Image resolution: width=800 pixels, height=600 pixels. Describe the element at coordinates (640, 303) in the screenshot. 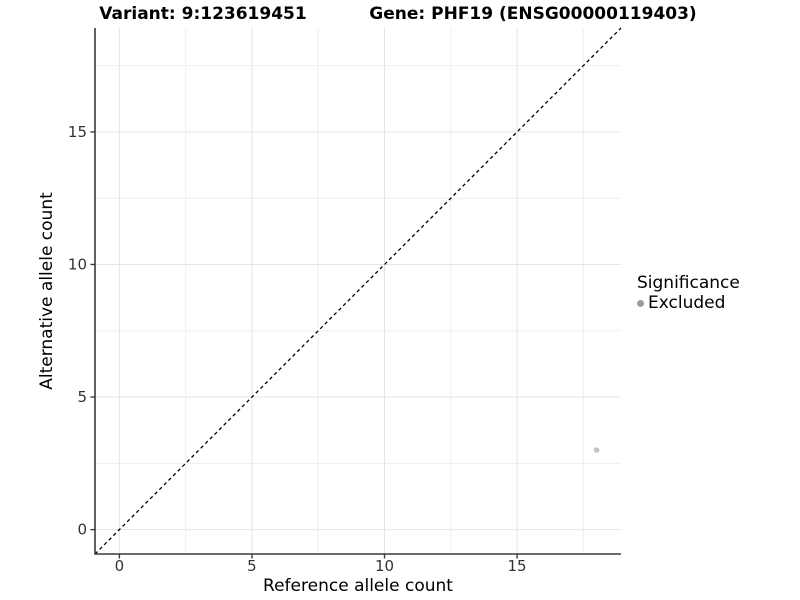

I see `excluded-point-icon` at that location.